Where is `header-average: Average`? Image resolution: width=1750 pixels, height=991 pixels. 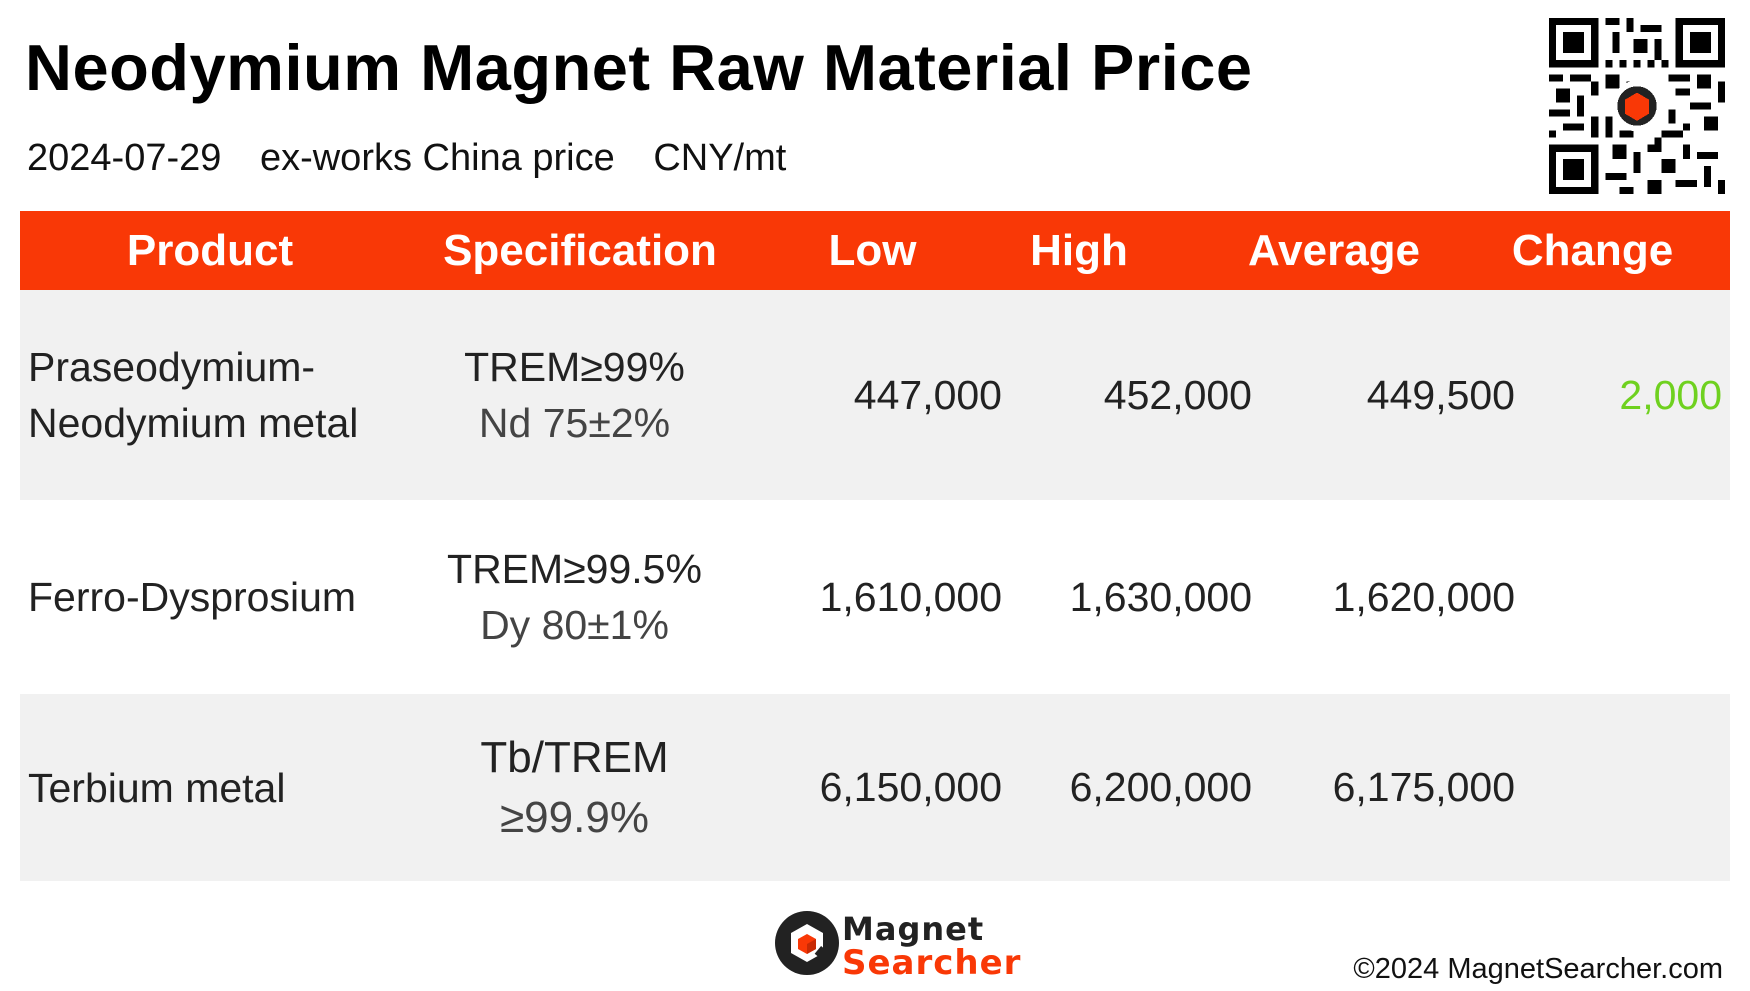 header-average: Average is located at coordinates (1334, 250).